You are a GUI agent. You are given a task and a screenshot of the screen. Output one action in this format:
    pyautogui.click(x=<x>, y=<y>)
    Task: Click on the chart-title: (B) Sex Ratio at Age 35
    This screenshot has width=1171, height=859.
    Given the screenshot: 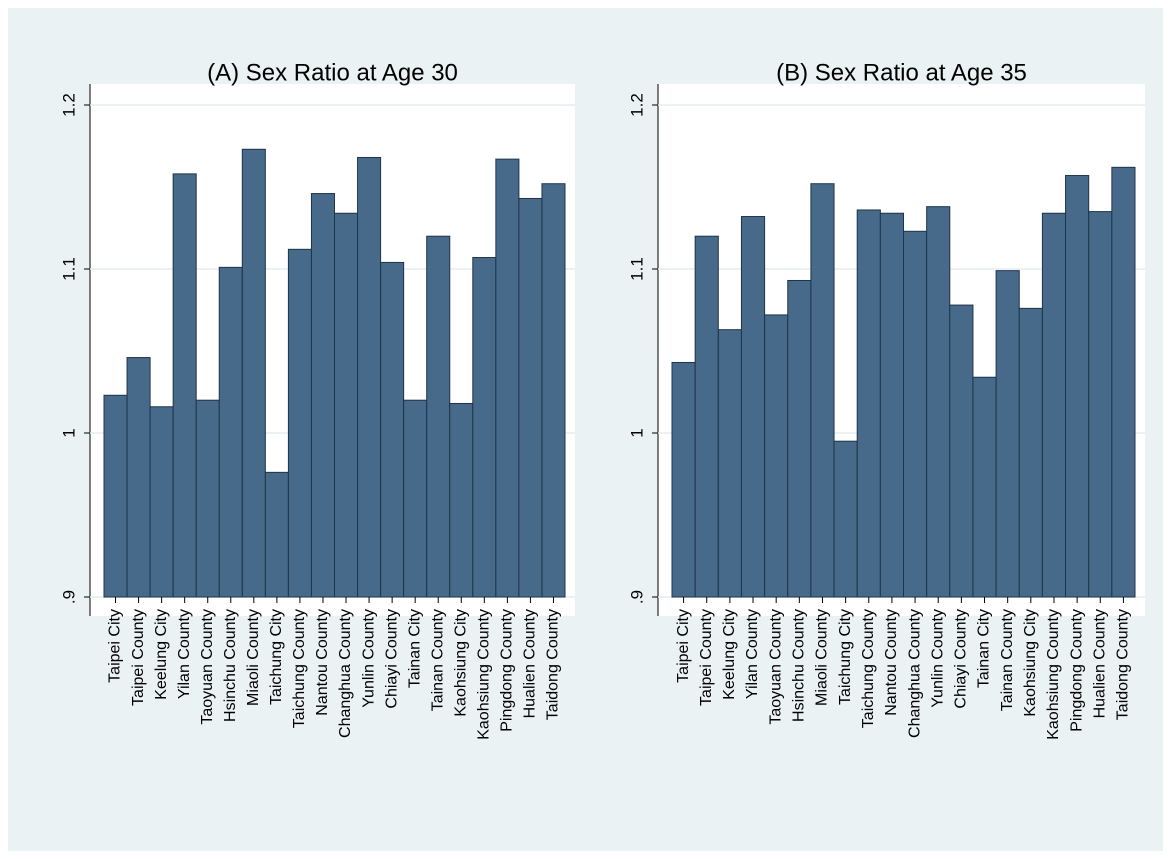 What is the action you would take?
    pyautogui.click(x=901, y=72)
    